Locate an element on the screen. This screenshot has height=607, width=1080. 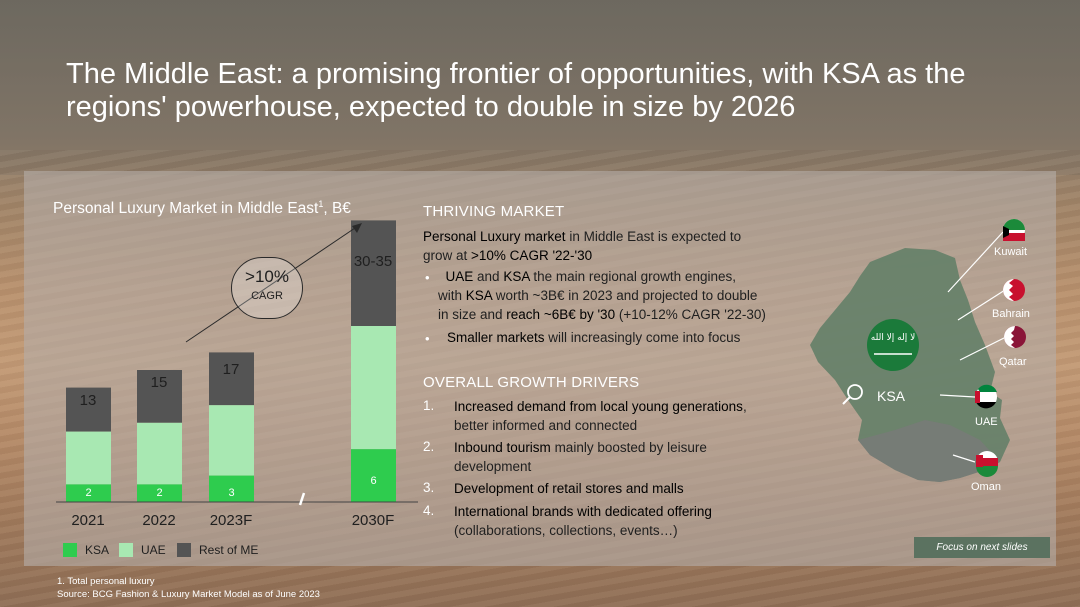
total-label: 17 is located at coordinates (231, 369).